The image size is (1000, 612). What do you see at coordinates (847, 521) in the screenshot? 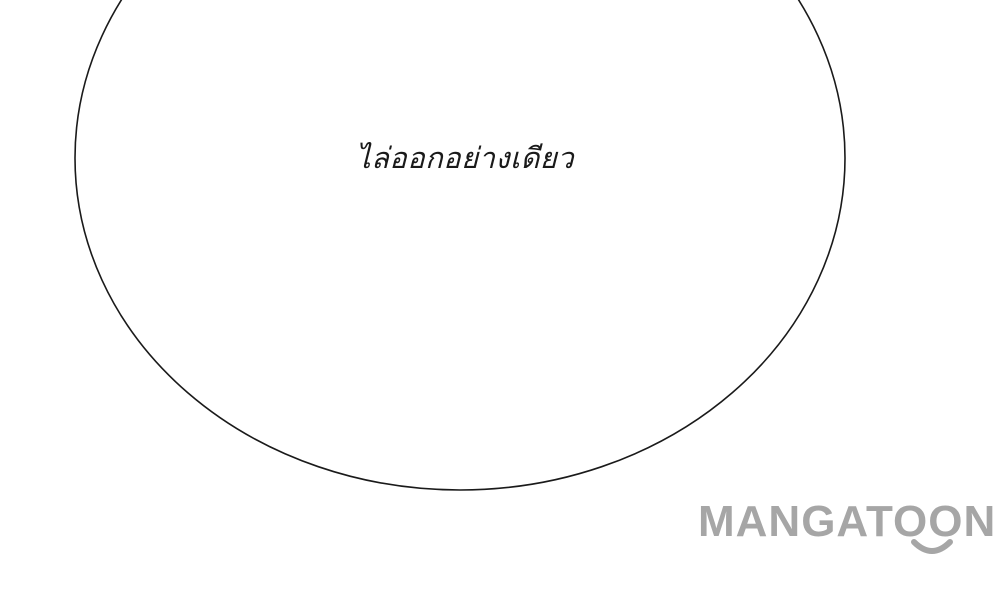
I see `watermark-text: MANGATOON` at bounding box center [847, 521].